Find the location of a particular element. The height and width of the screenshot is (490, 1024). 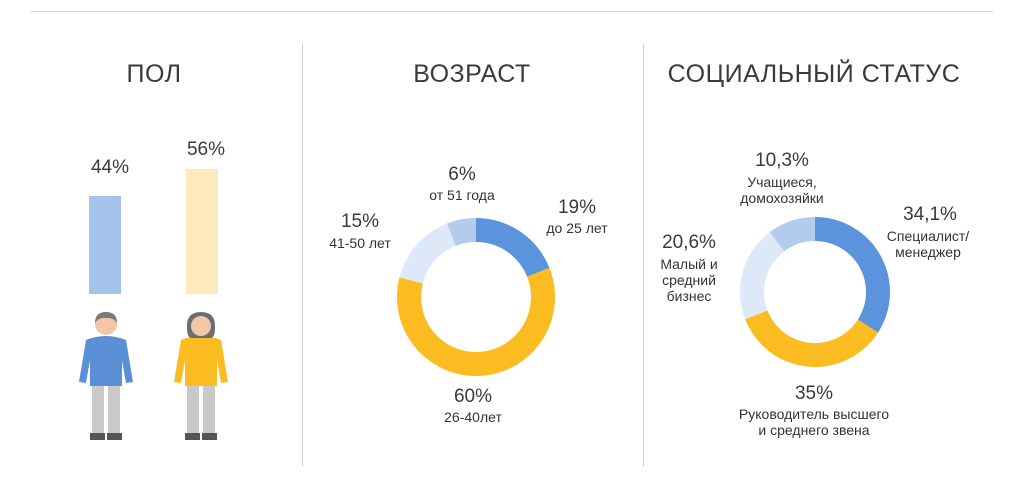

status-slice-4-label: Учащиеся, домохозяйки is located at coordinates (782, 190).